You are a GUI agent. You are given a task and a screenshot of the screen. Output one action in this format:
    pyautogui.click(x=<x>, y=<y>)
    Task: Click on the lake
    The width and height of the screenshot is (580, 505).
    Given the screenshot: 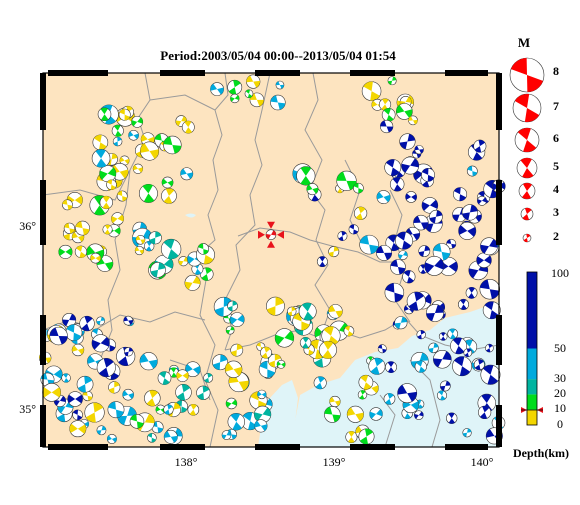 What is the action you would take?
    pyautogui.click(x=190, y=215)
    